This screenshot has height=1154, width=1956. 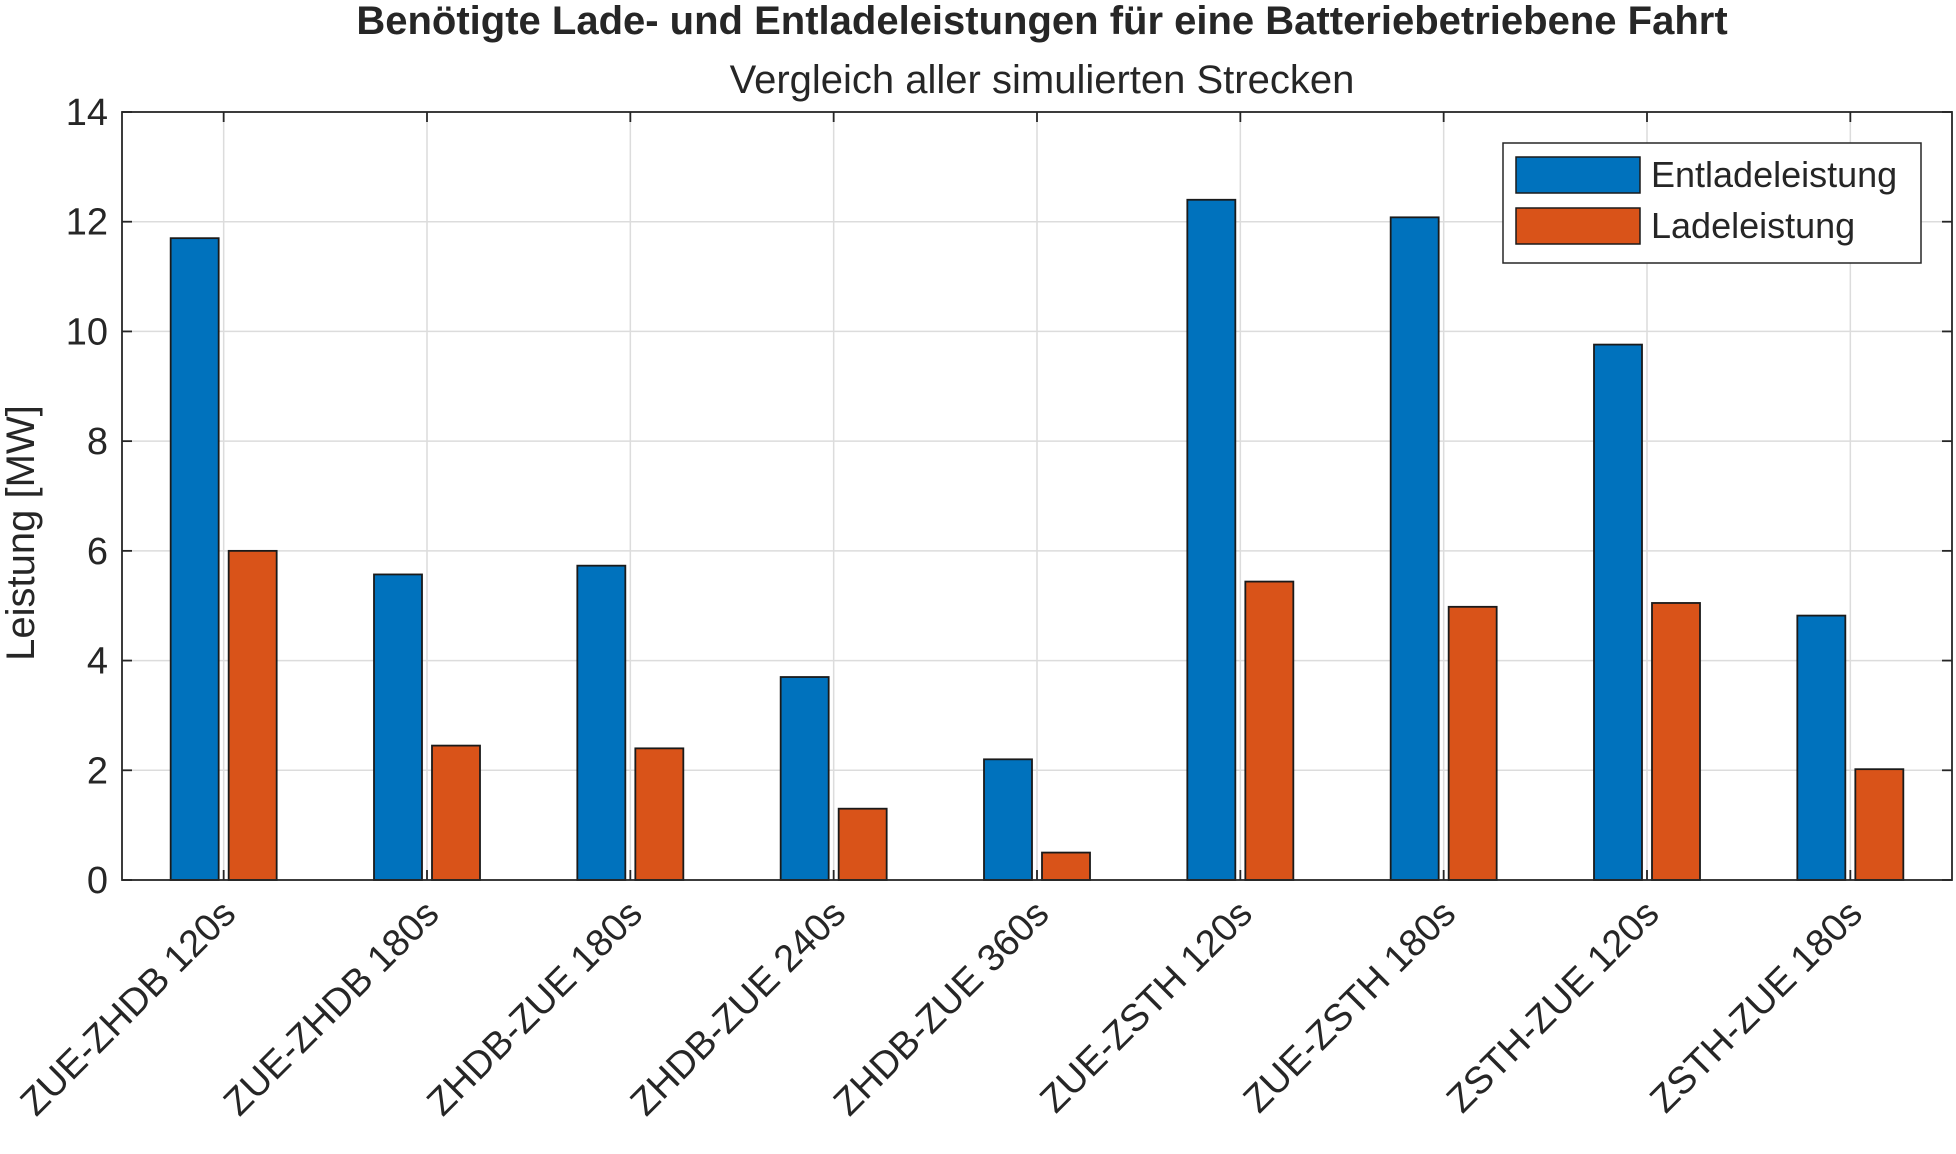 What do you see at coordinates (1578, 226) in the screenshot?
I see `legend-swatch-ladeleistung` at bounding box center [1578, 226].